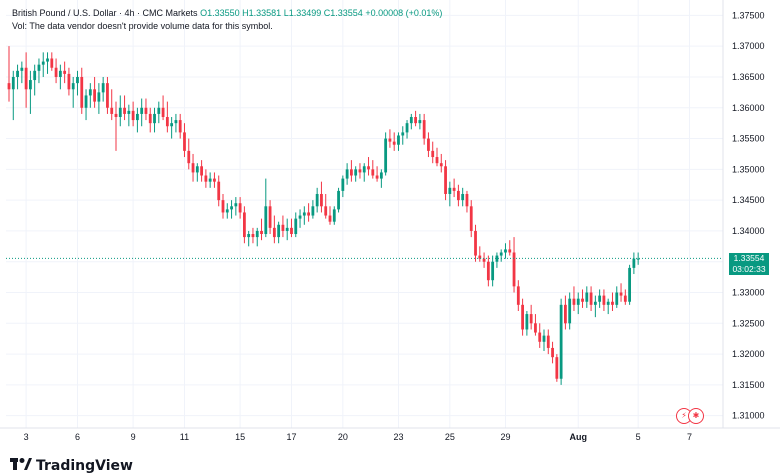 The height and width of the screenshot is (474, 780). What do you see at coordinates (184, 437) in the screenshot?
I see `time-tick-label: 11` at bounding box center [184, 437].